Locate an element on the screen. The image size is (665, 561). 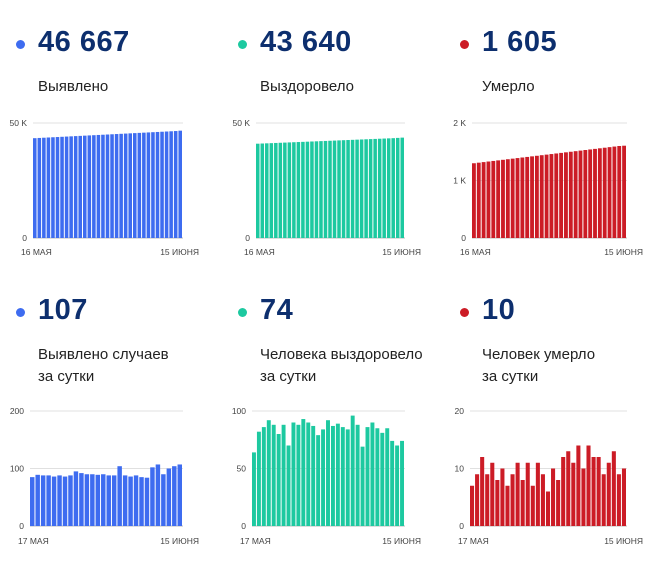
y-tick-label: 200 is located at coordinates (17, 411).